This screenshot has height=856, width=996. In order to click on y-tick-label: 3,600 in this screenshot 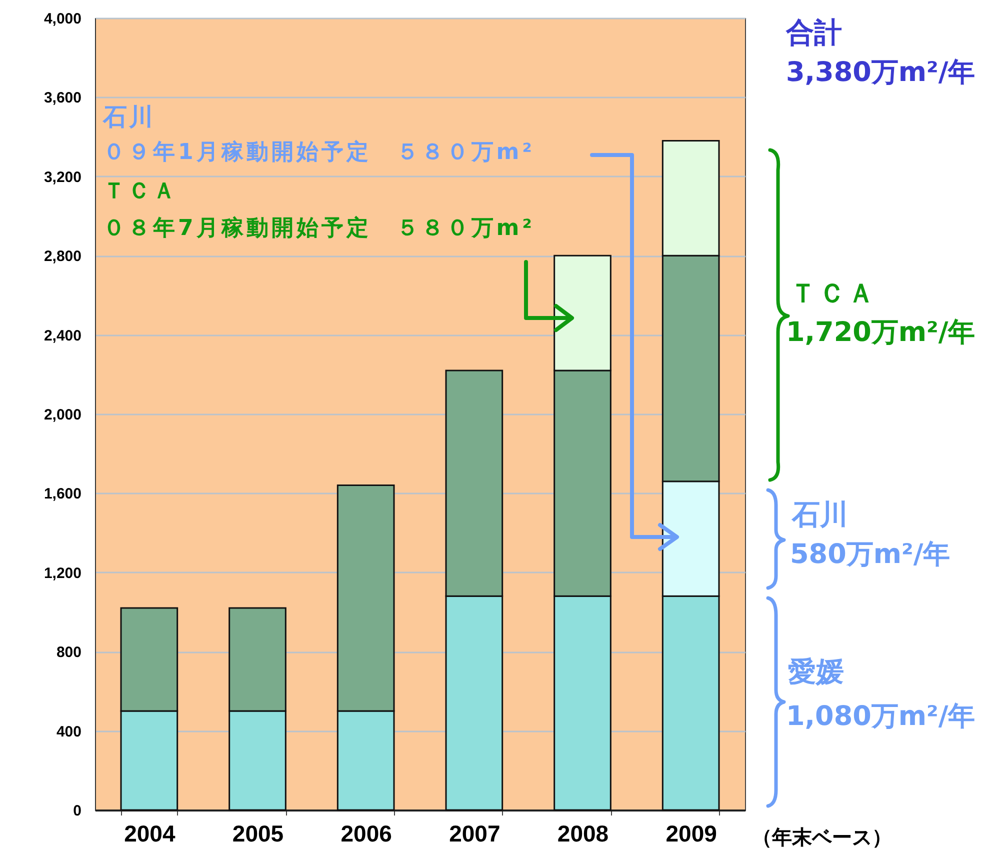, I will do `click(63, 98)`.